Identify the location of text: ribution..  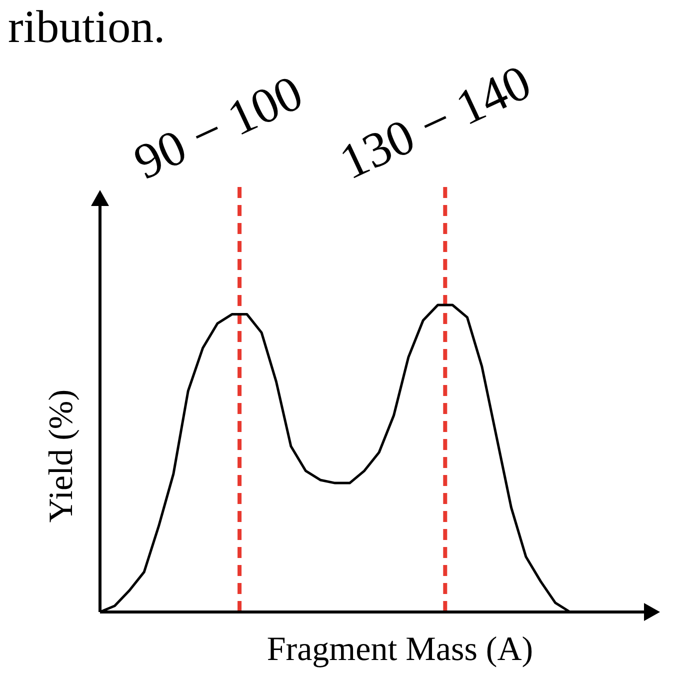
(87, 26).